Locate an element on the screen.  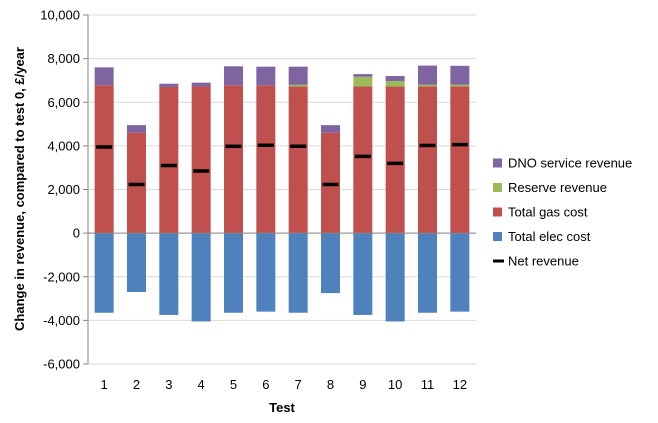
x-tick-label: 10 is located at coordinates (395, 384).